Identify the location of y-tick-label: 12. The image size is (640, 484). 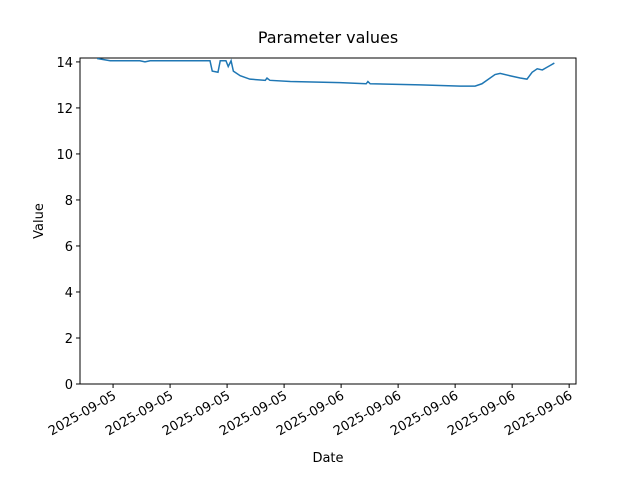
(64, 109).